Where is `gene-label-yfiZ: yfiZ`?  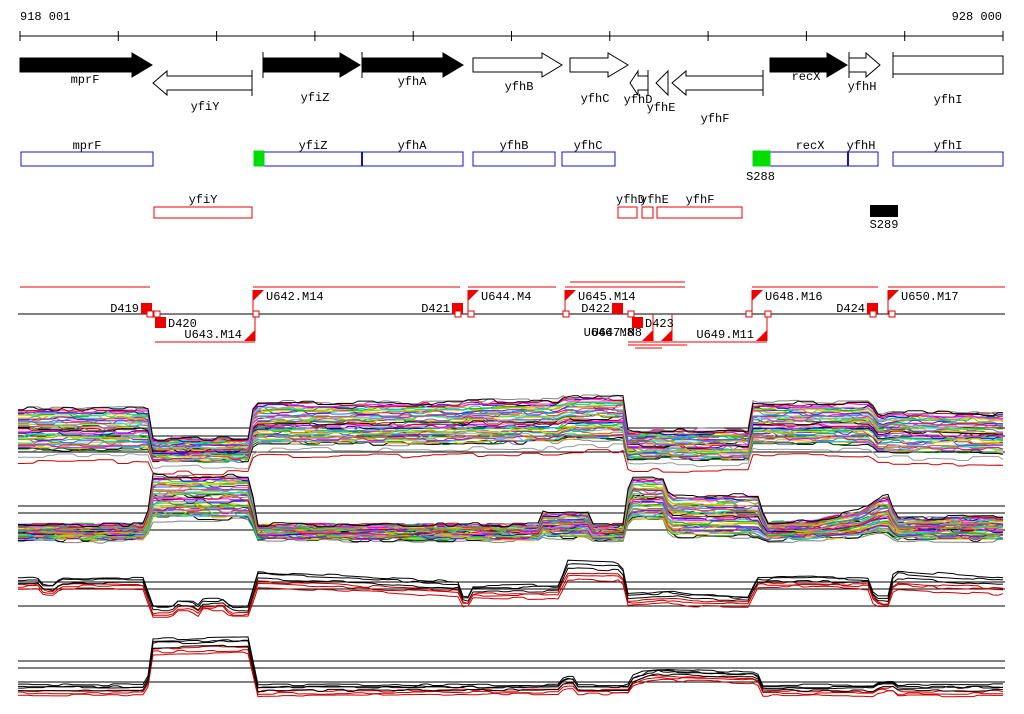
gene-label-yfiZ: yfiZ is located at coordinates (315, 98).